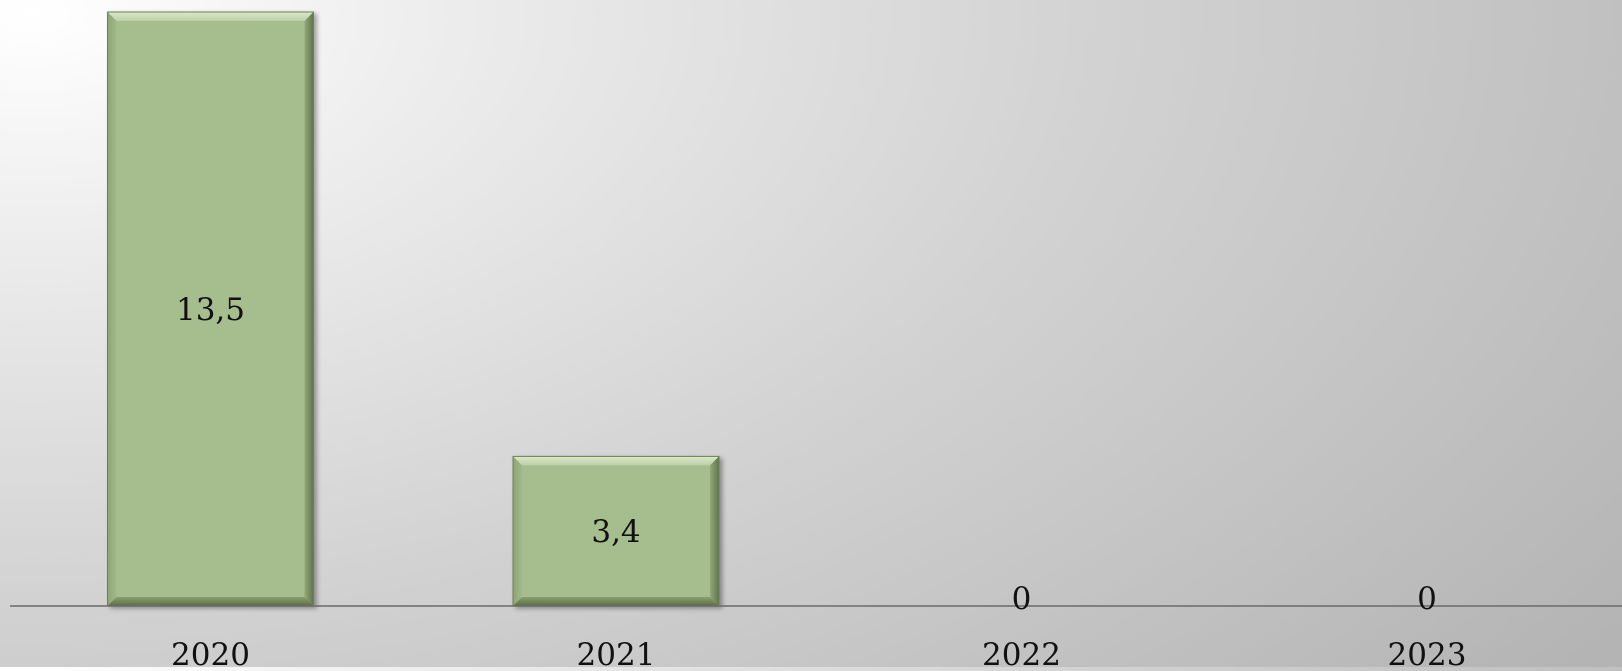  I want to click on x-tick-label-2023: 2023, so click(1427, 652).